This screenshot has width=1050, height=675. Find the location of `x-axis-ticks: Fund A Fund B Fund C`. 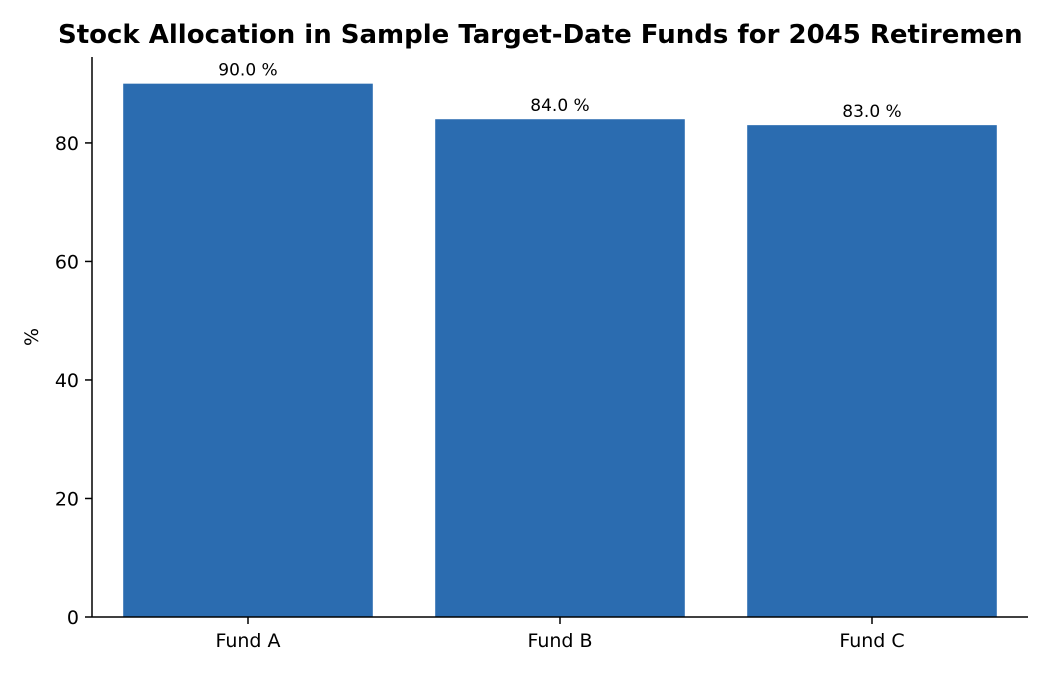

x-axis-ticks: Fund A Fund B Fund C is located at coordinates (560, 634).